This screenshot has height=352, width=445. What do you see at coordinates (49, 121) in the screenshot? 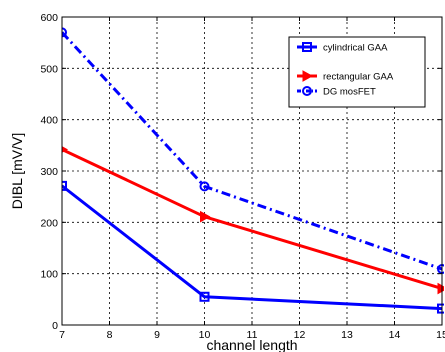
I see `y-tick-label: 400` at bounding box center [49, 121].